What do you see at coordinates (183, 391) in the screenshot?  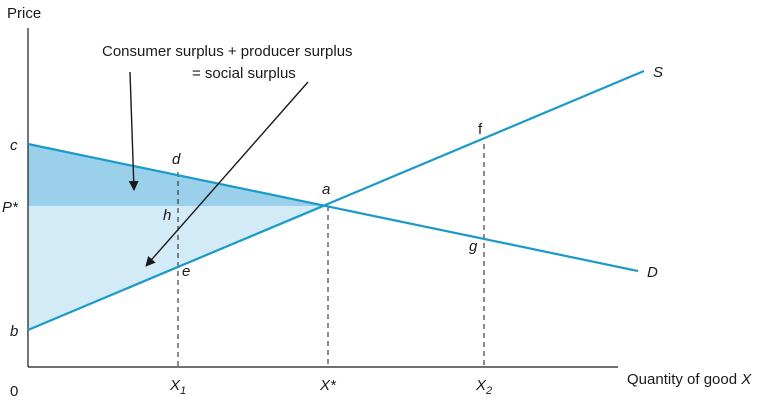 I see `x1-tick-sub: 1` at bounding box center [183, 391].